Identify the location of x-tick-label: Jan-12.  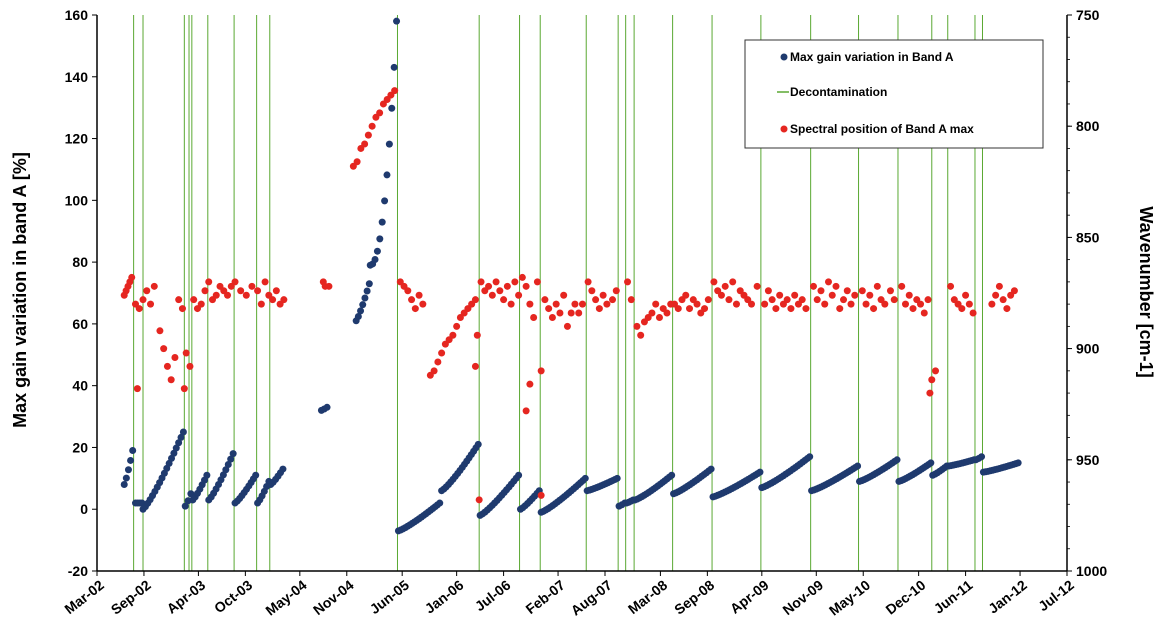
(1007, 597).